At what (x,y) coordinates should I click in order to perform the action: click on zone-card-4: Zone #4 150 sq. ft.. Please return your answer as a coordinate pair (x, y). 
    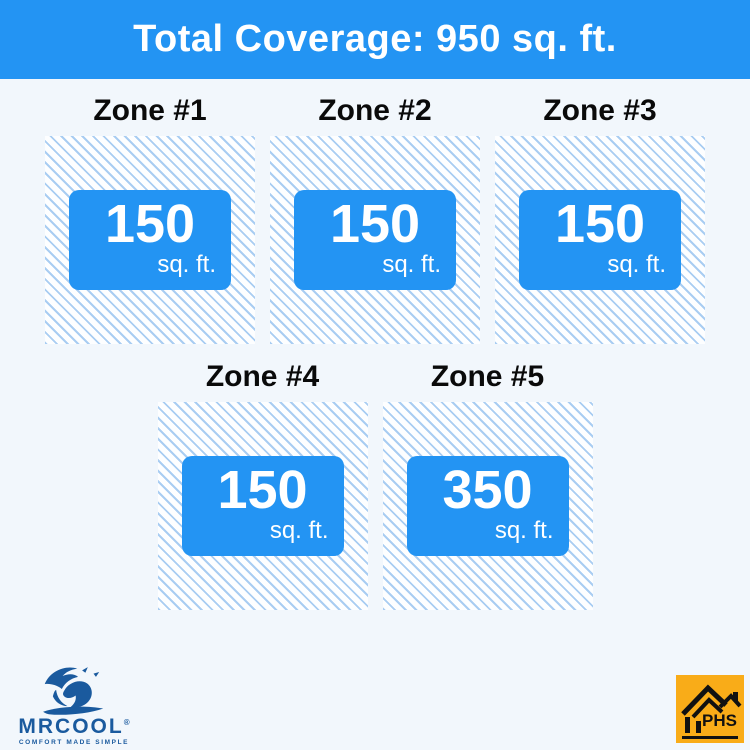
    Looking at the image, I should click on (262, 484).